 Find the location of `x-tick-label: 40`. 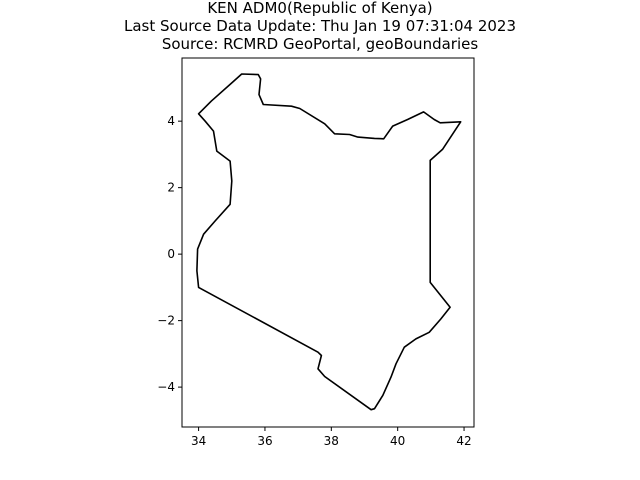

x-tick-label: 40 is located at coordinates (397, 441).